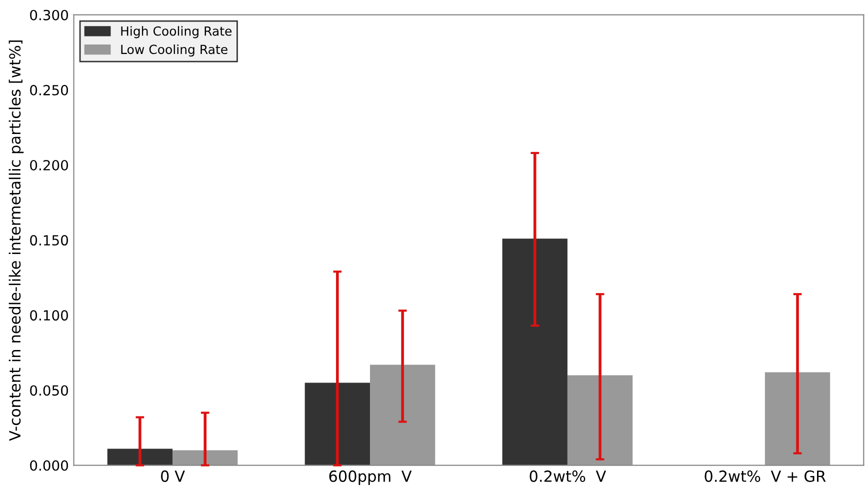  What do you see at coordinates (49, 90) in the screenshot?
I see `y-tick-label: 0.250` at bounding box center [49, 90].